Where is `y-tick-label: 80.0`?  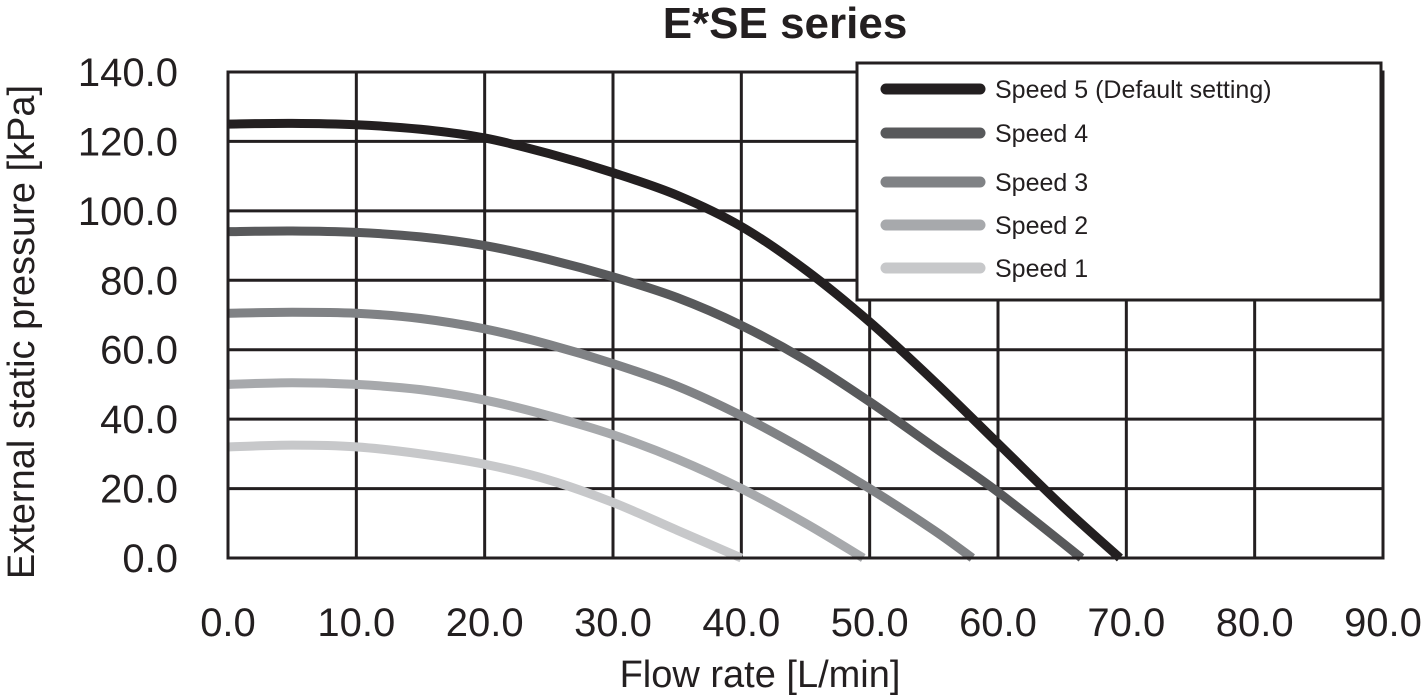
y-tick-label: 80.0 is located at coordinates (139, 281).